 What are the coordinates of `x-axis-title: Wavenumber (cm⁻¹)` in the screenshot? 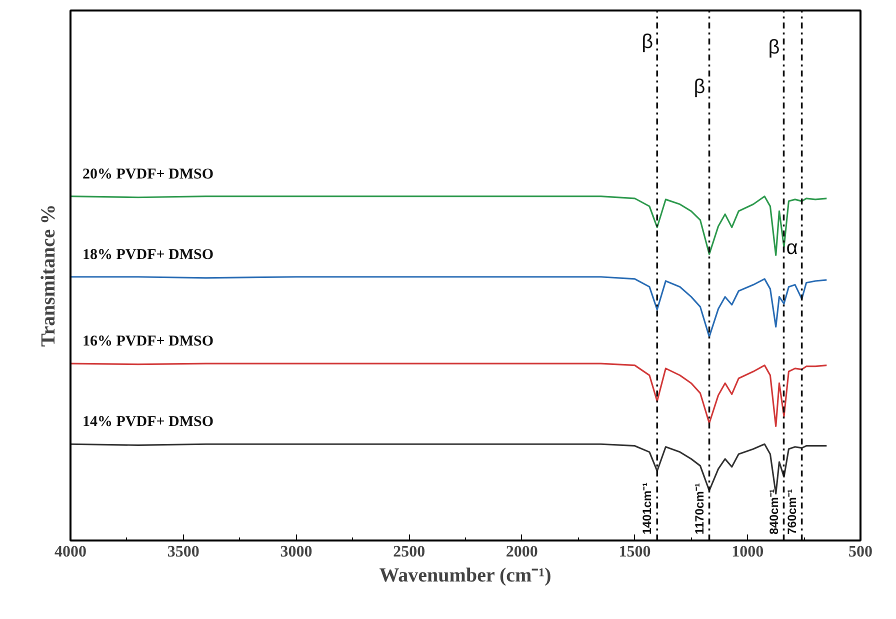 It's located at (465, 575).